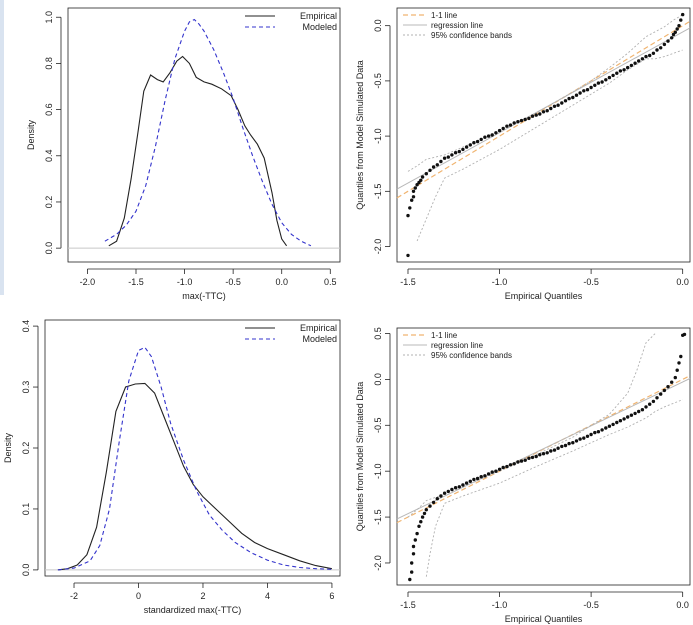  Describe the element at coordinates (26, 448) in the screenshot. I see `y-tick-label: 0.2` at that location.